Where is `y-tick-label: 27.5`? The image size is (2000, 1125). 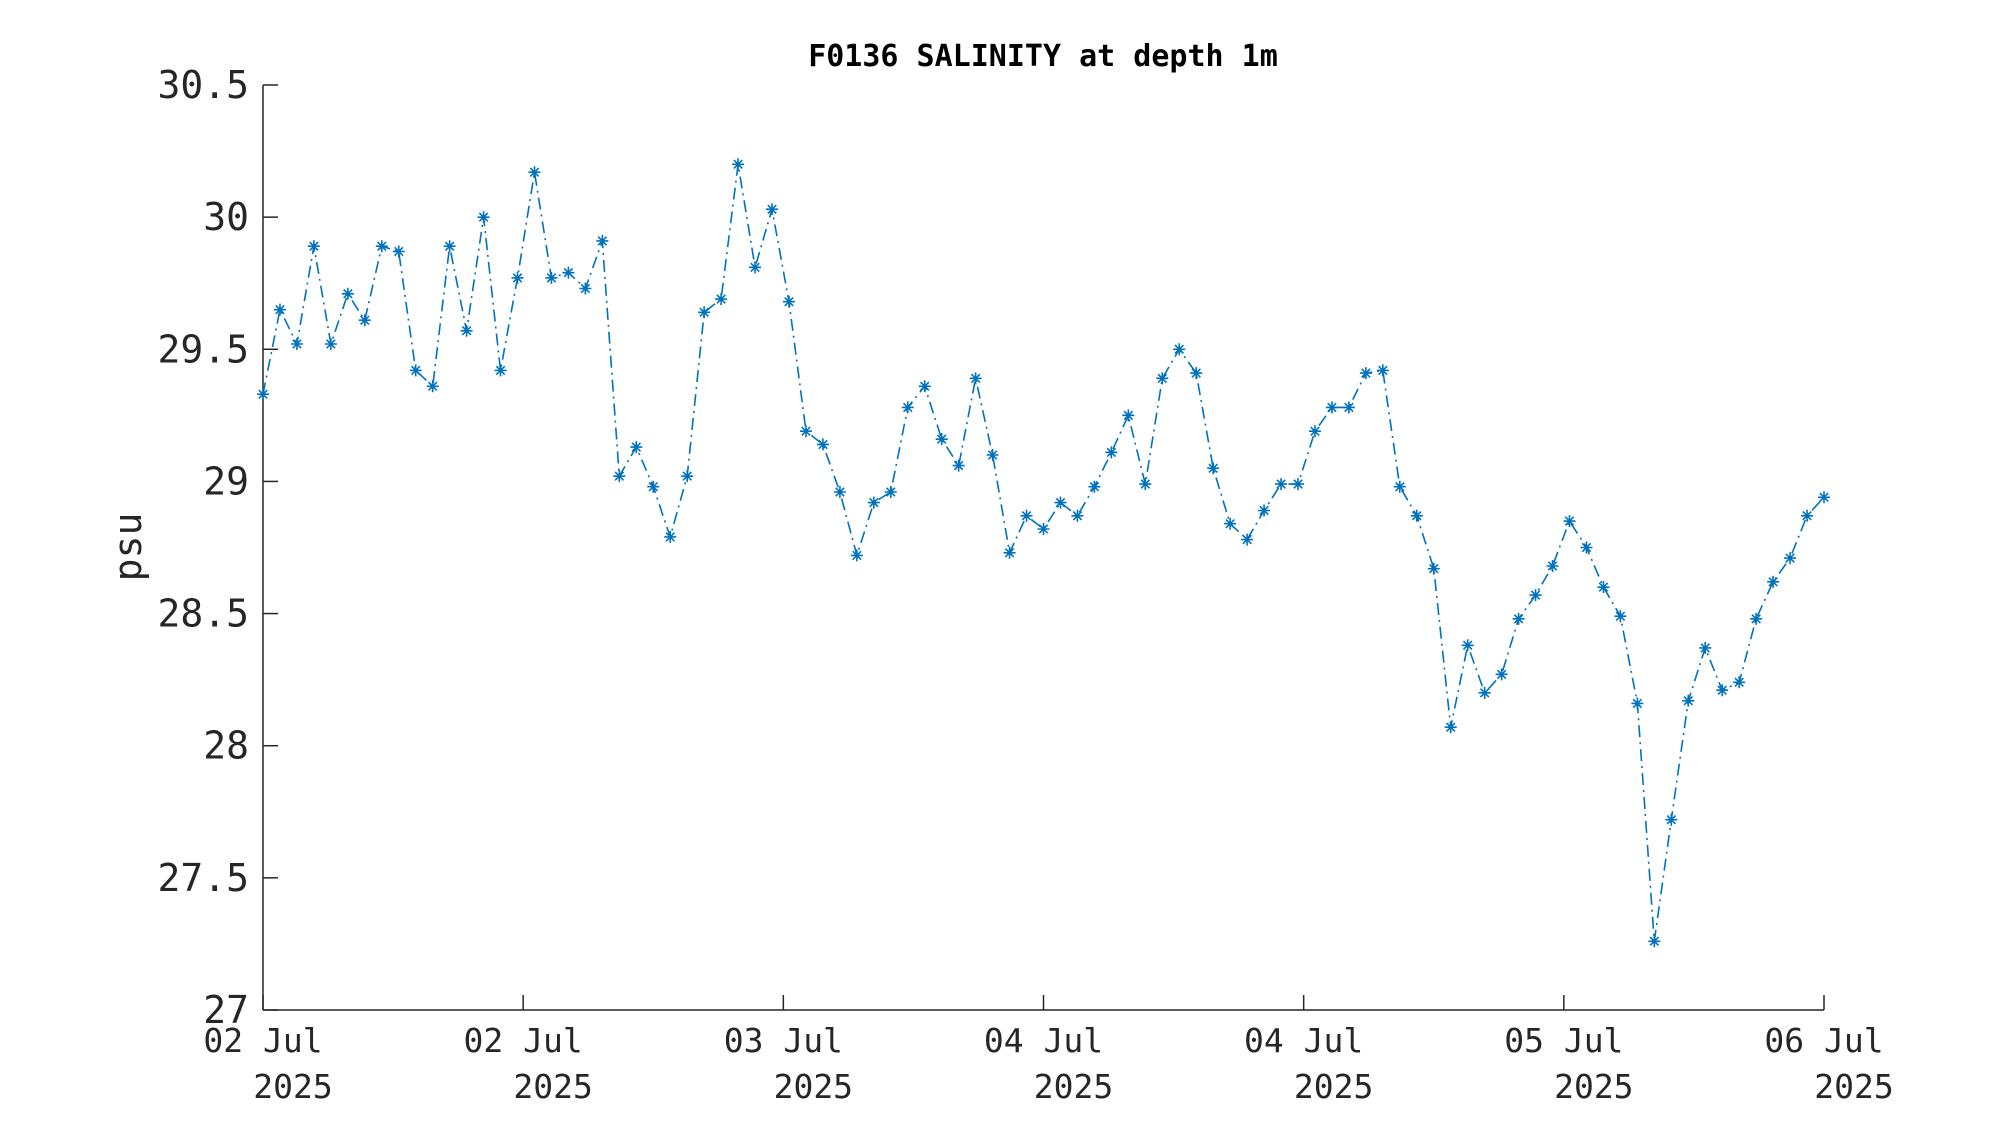
y-tick-label: 27.5 is located at coordinates (203, 878).